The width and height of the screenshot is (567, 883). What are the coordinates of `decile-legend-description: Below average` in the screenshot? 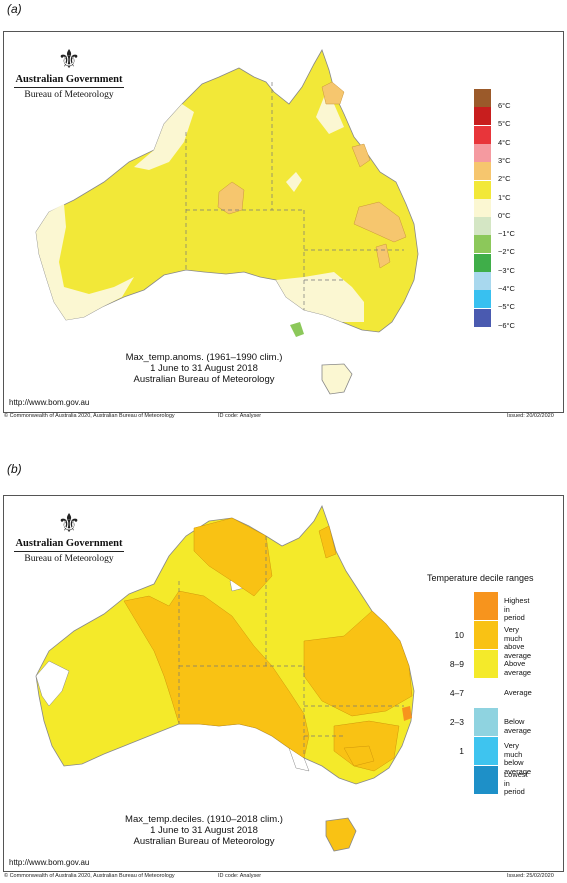 It's located at (518, 726).